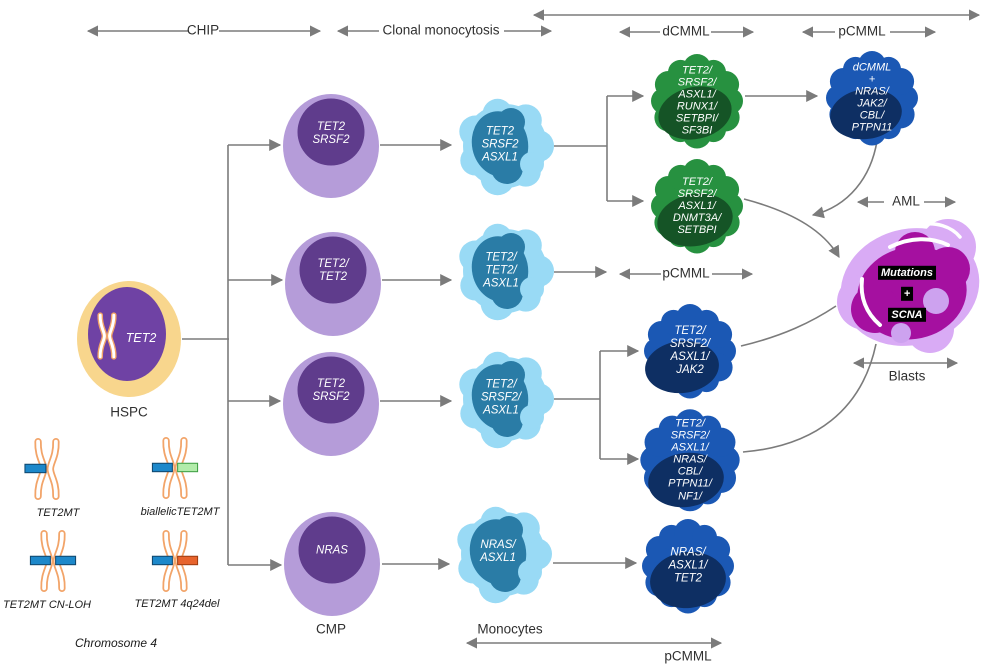  What do you see at coordinates (686, 273) in the screenshot?
I see `stage-label-pcmml-mid: pCMML` at bounding box center [686, 273].